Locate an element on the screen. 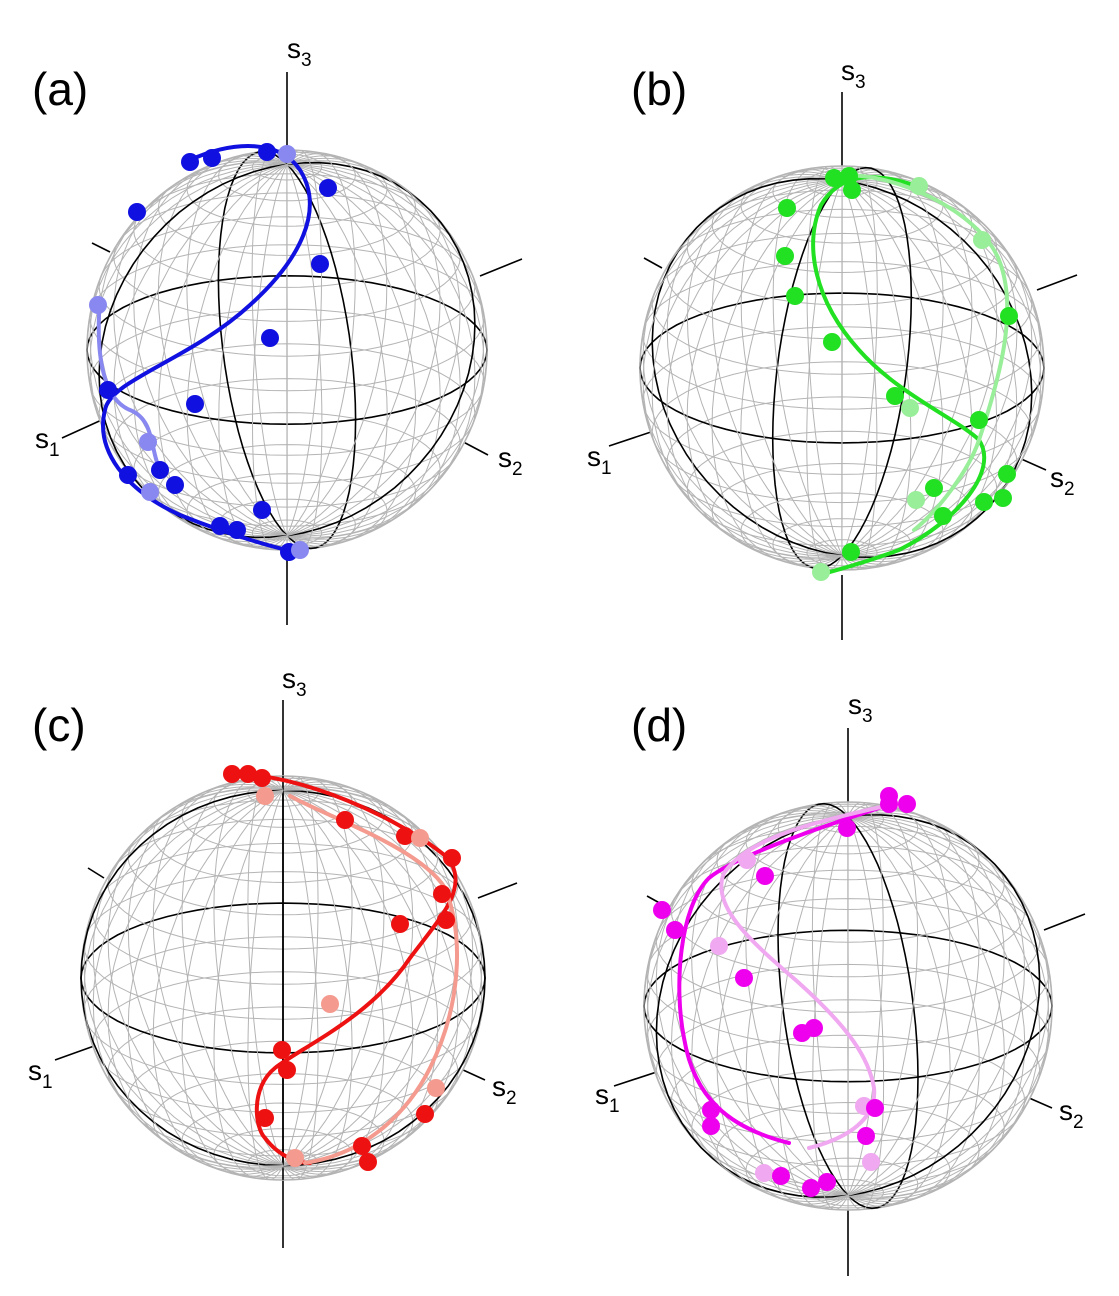  trajectory-c is located at coordinates (342, 968).